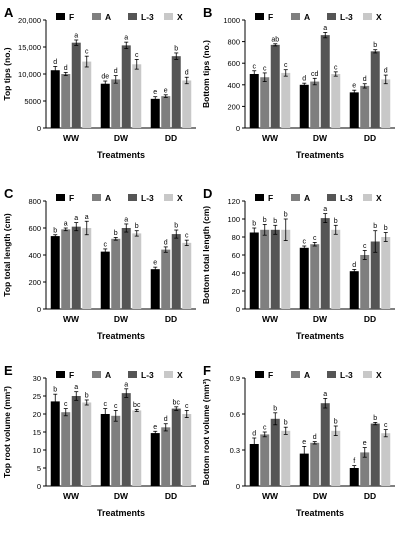 Image resolution: width=401 pixels, height=555 pixels. I want to click on panel-letter: B, so click(207, 12).